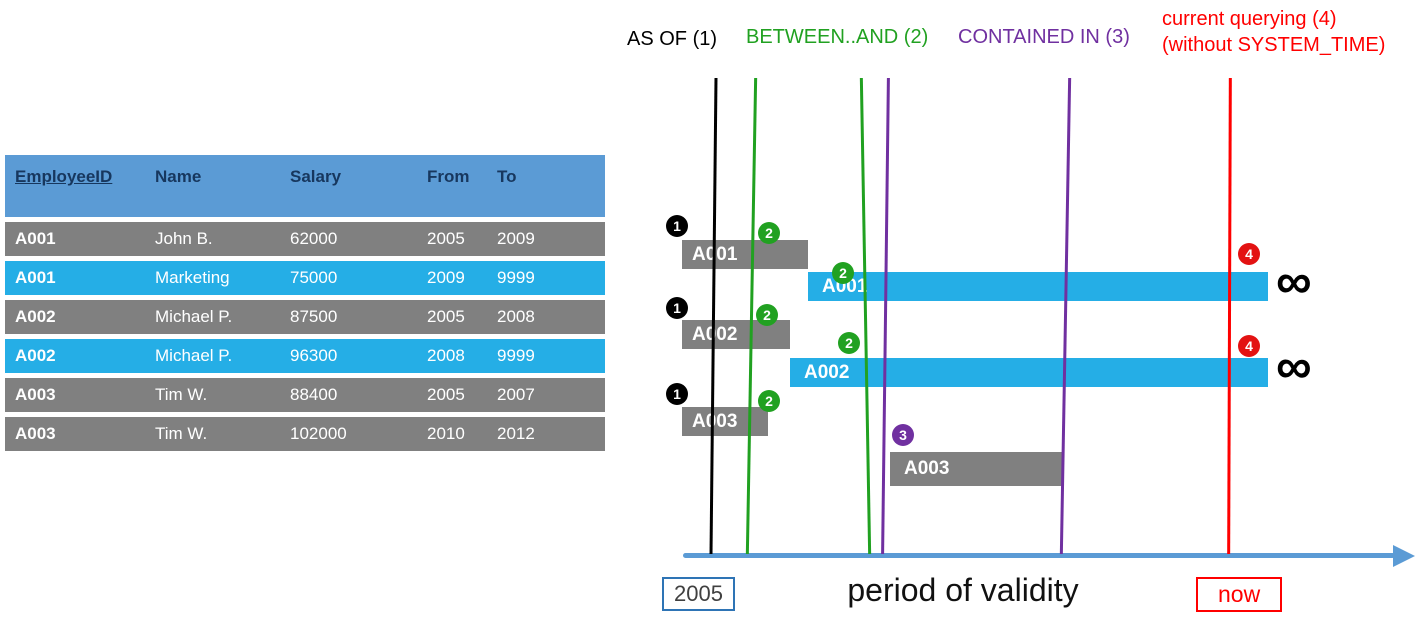  What do you see at coordinates (452, 356) in the screenshot?
I see `cell-from: 2008` at bounding box center [452, 356].